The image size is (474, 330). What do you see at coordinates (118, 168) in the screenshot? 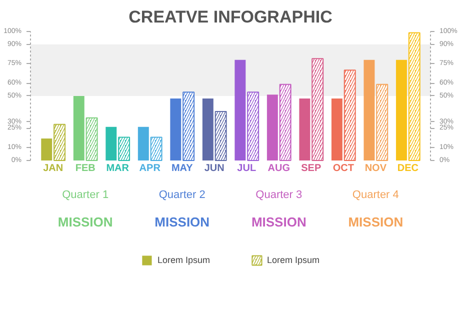
I see `x-tick-label: MAR` at bounding box center [118, 168].